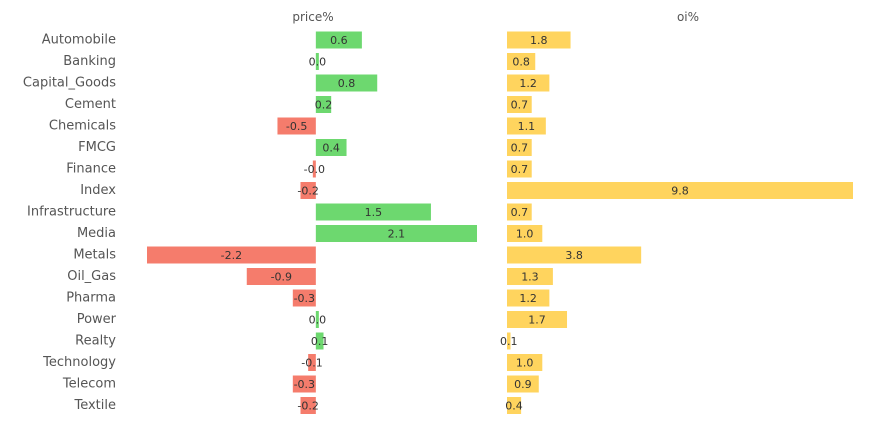 The height and width of the screenshot is (438, 874). What do you see at coordinates (94, 405) in the screenshot?
I see `category-label: Textile` at bounding box center [94, 405].